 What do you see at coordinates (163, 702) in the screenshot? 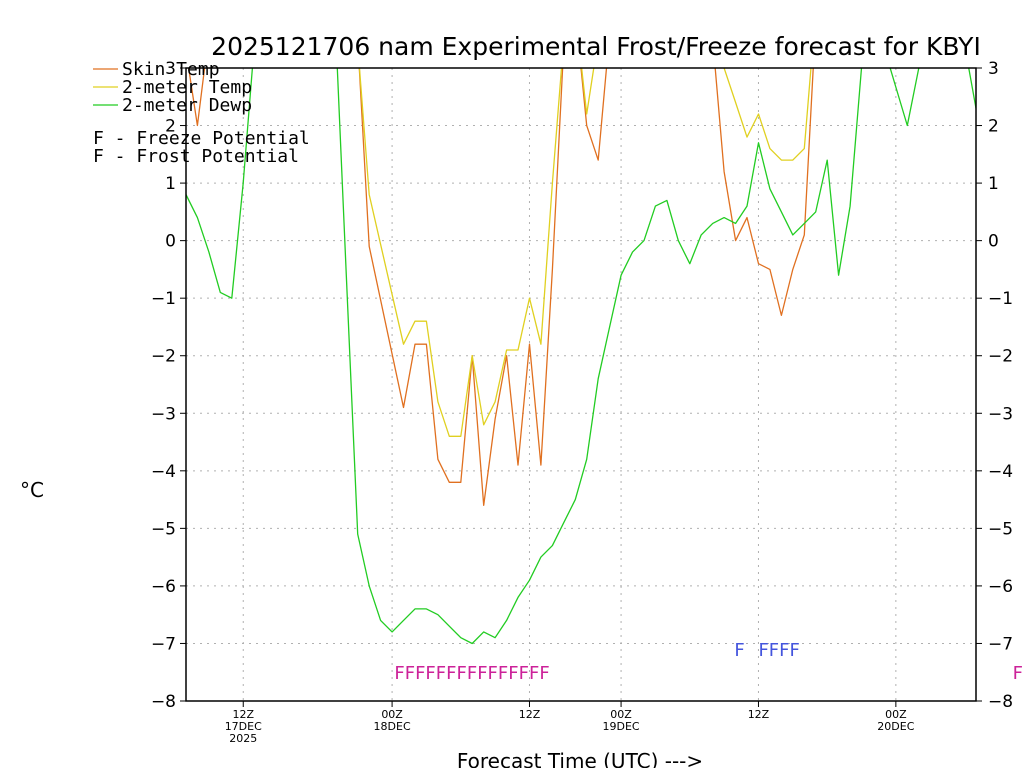
I see `y-tick-label-left: −8` at bounding box center [163, 702].